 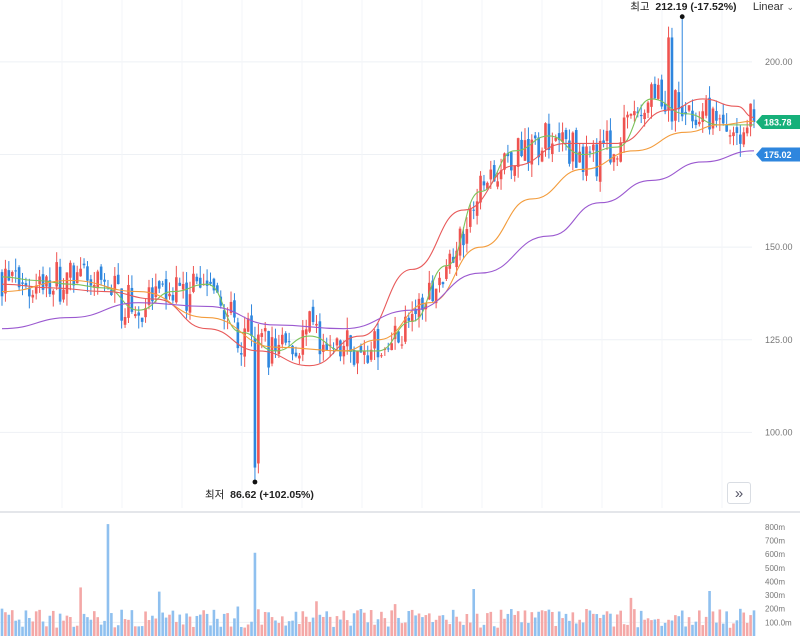 What do you see at coordinates (255, 482) in the screenshot?
I see `low-marker` at bounding box center [255, 482].